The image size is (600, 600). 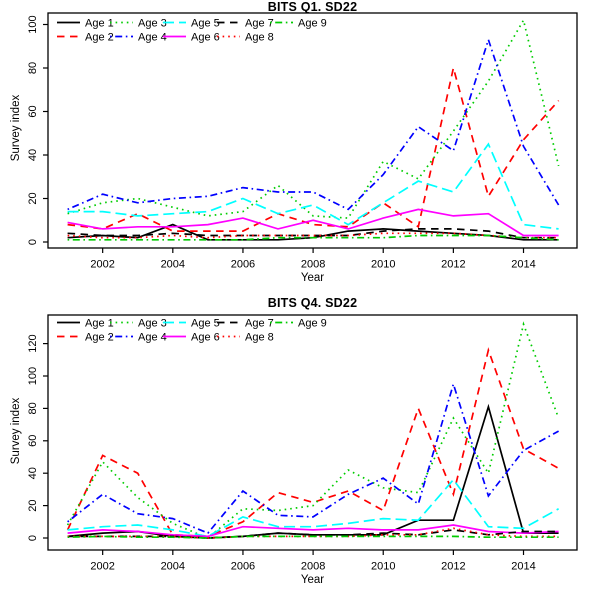 What do you see at coordinates (312, 580) in the screenshot?
I see `chart-q4-xlabel: Year` at bounding box center [312, 580].